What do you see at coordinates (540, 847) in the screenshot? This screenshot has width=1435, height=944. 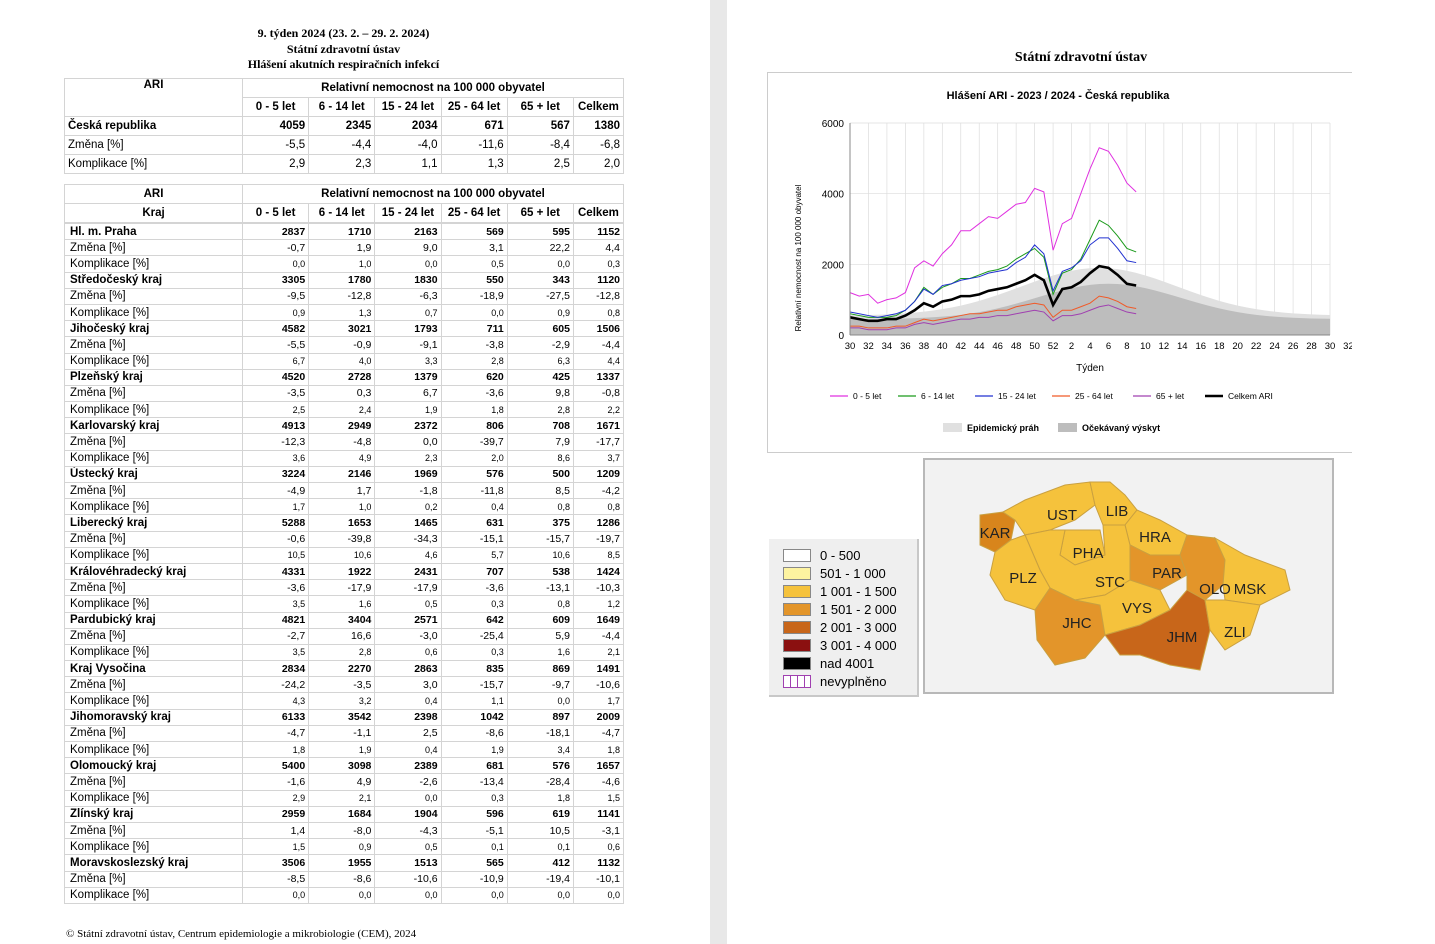 I see `table-cell: 0,1` at bounding box center [540, 847].